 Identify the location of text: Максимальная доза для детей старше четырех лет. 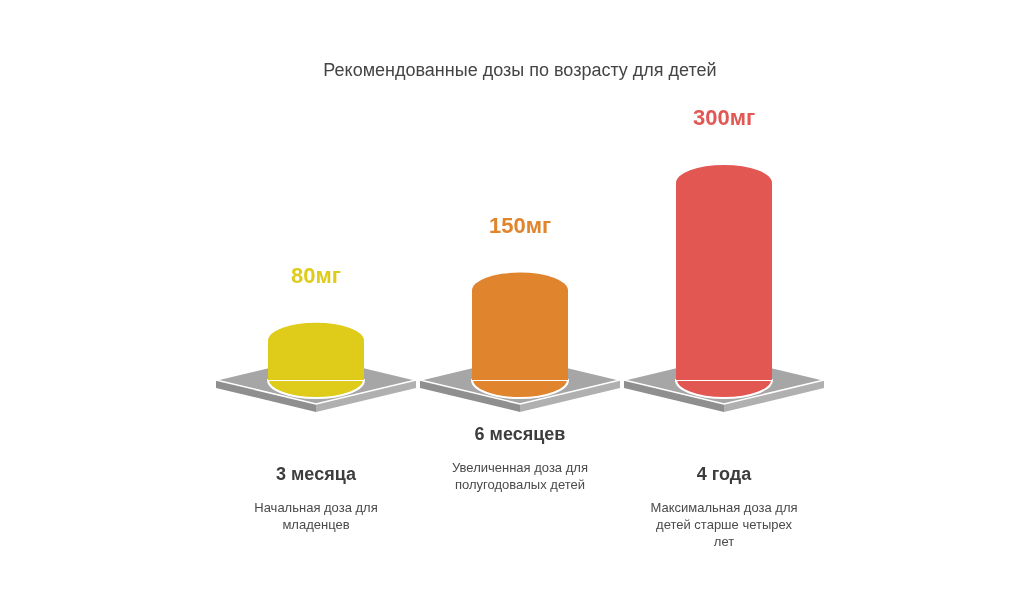
(724, 524).